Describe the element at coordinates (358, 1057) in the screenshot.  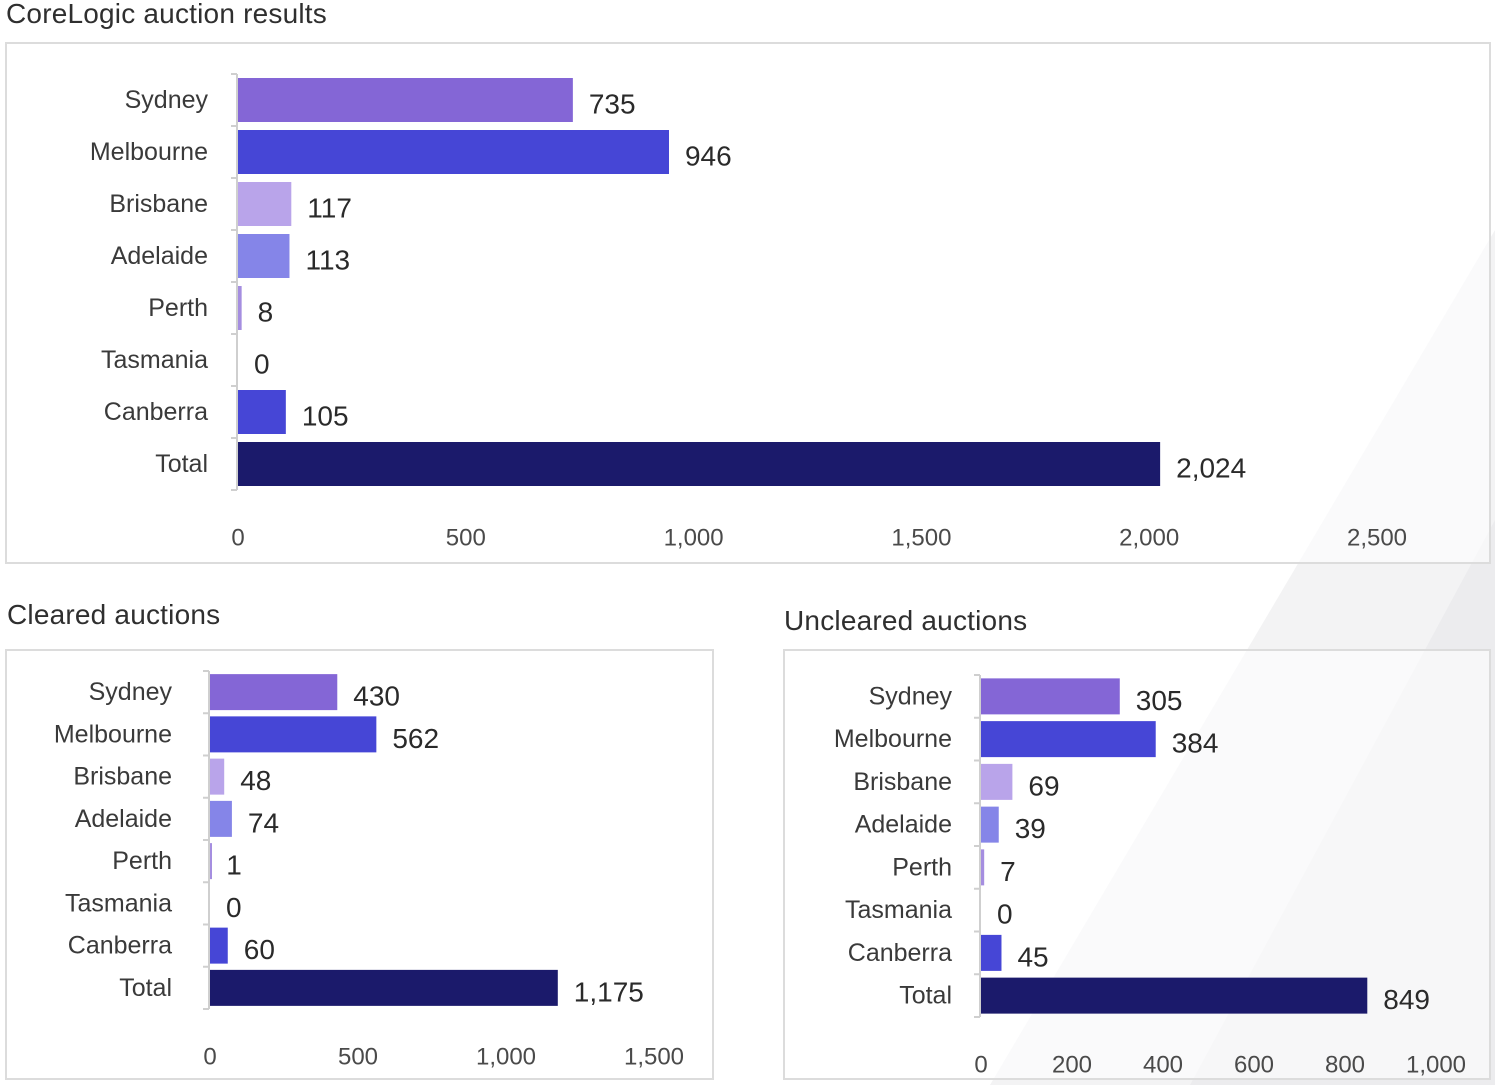
I see `cleared-x-tick-label: 500` at that location.